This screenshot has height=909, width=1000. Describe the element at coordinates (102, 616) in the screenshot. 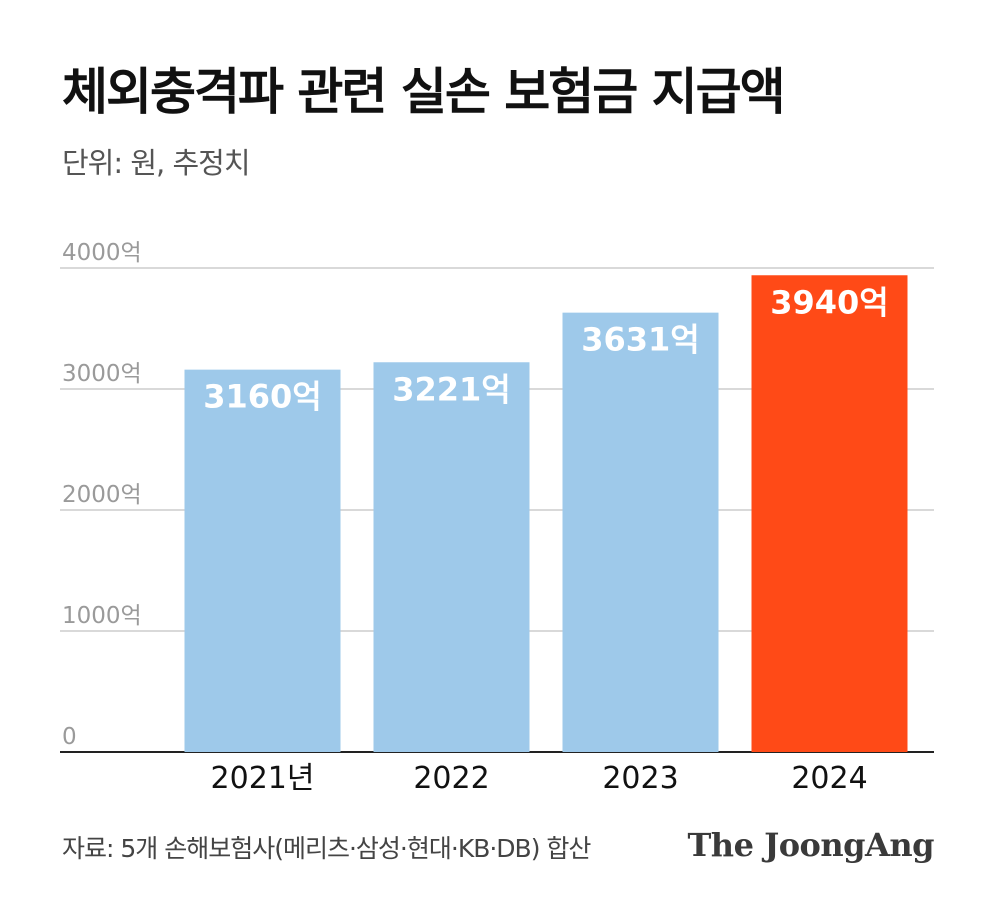

I see `y-tick-label: 1000억` at that location.